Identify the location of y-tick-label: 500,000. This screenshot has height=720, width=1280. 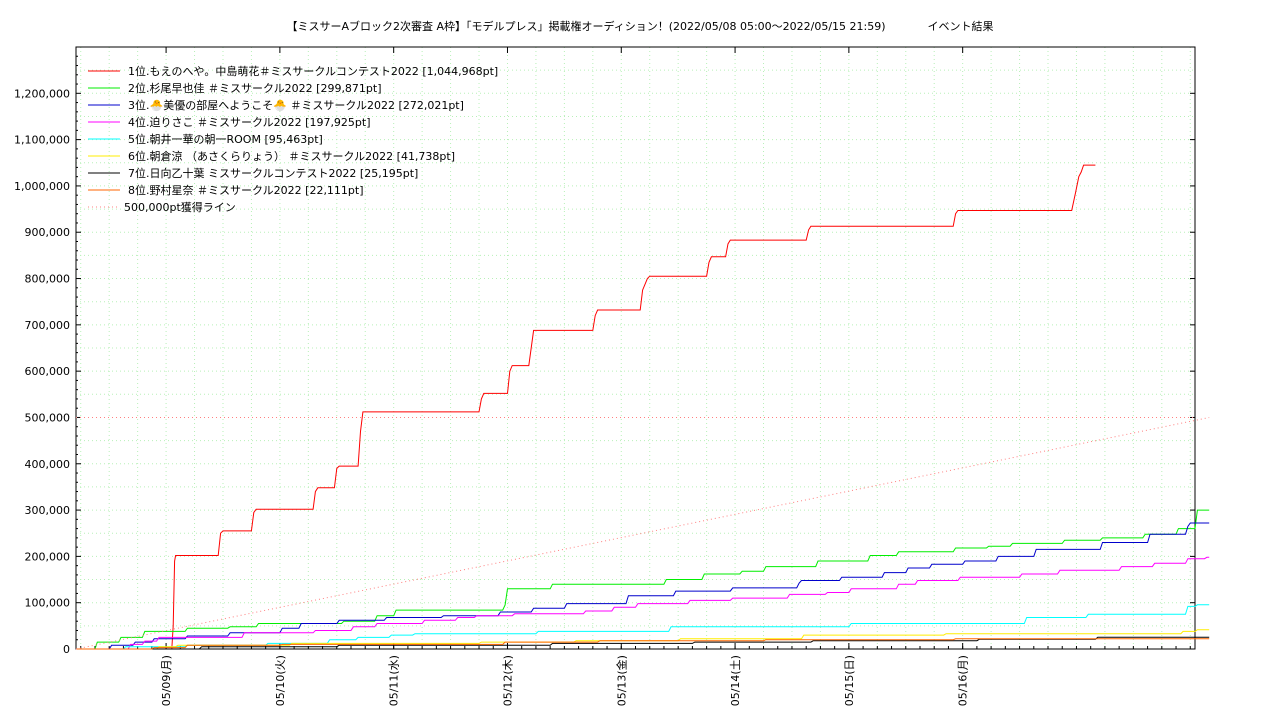
(48, 417).